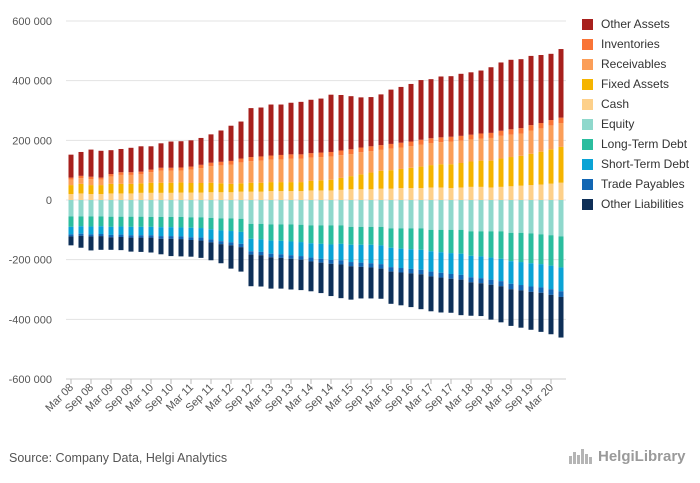 The image size is (700, 483). I want to click on legend-label: Inventories, so click(630, 44).